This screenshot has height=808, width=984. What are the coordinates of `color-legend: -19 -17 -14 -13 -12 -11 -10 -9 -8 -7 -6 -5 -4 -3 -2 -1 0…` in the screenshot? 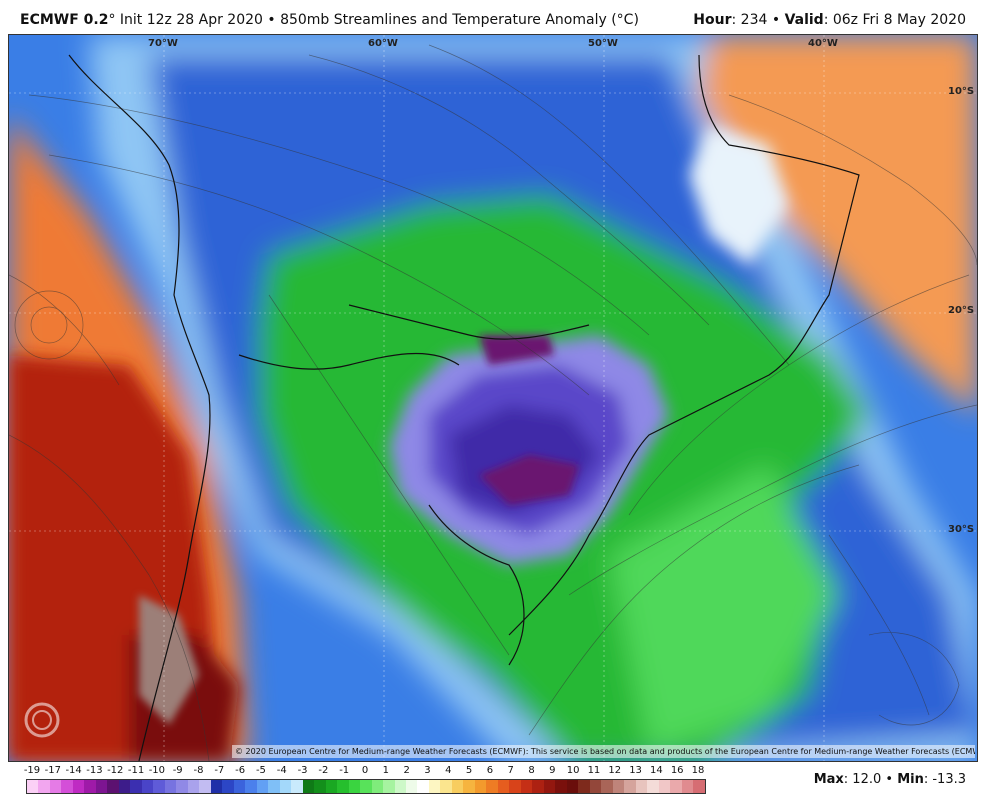 It's located at (365, 782).